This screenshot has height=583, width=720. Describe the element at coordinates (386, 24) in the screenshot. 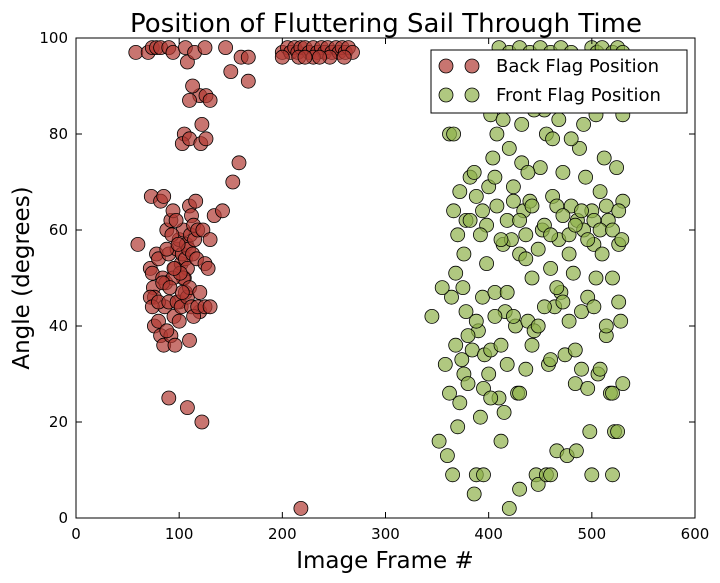

I see `chart-title: Position of Fluttering Sail Through Time` at that location.